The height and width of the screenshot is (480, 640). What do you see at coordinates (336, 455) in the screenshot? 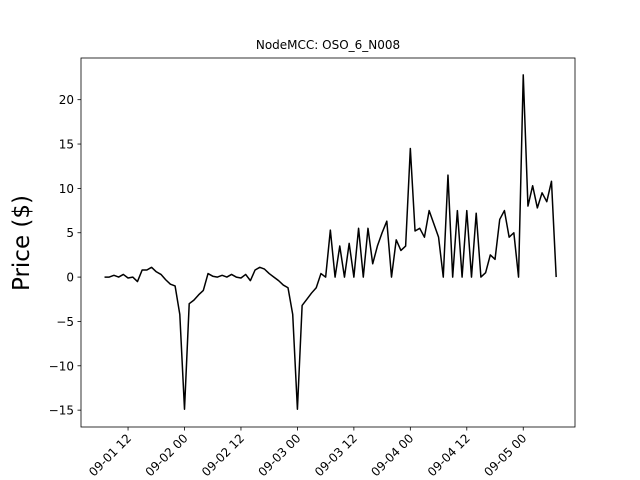
I see `x-tick-label: 09-03 12` at bounding box center [336, 455].